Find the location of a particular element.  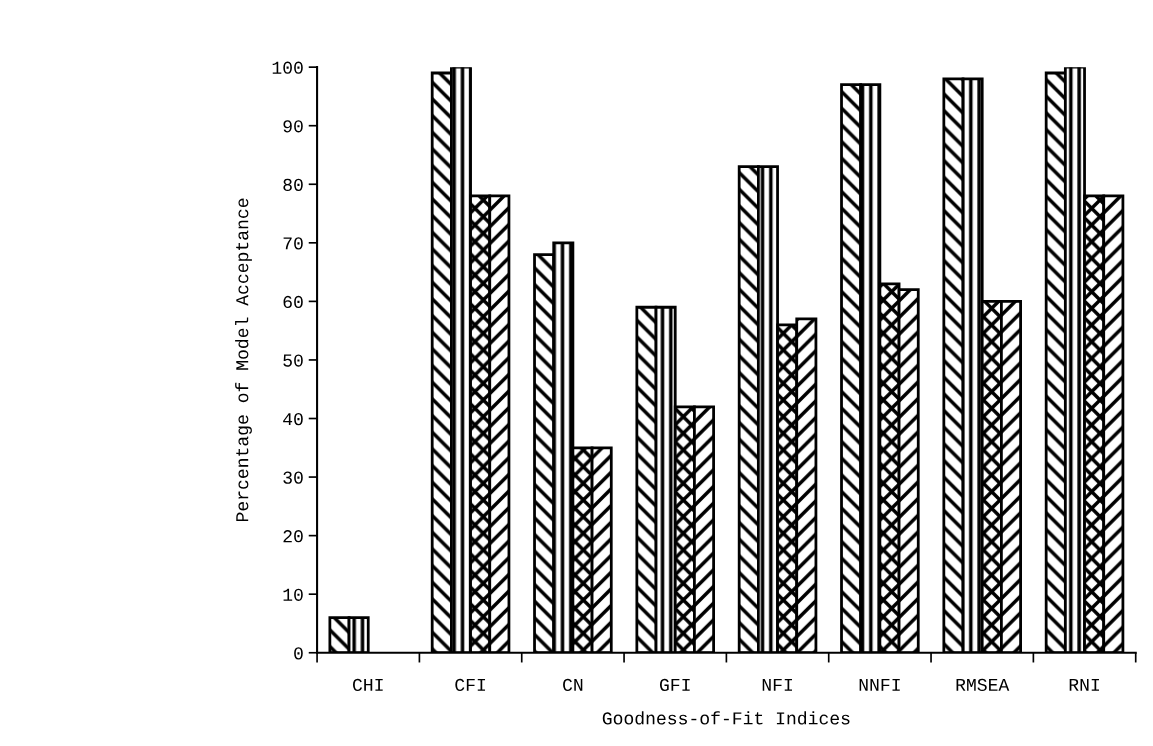

x-tick-label: CHI is located at coordinates (367, 685).